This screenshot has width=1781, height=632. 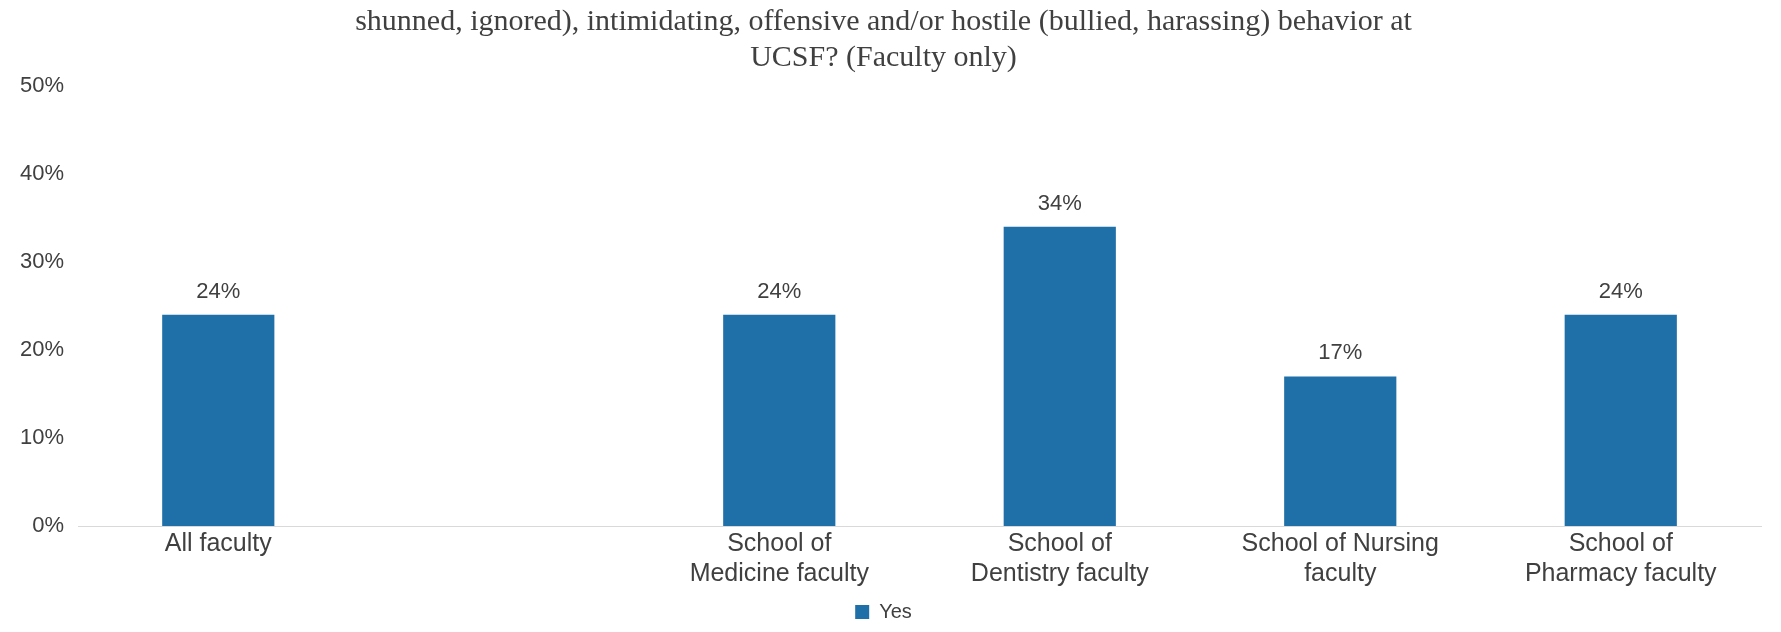 I want to click on x-tick-label: All faculty, so click(x=218, y=541).